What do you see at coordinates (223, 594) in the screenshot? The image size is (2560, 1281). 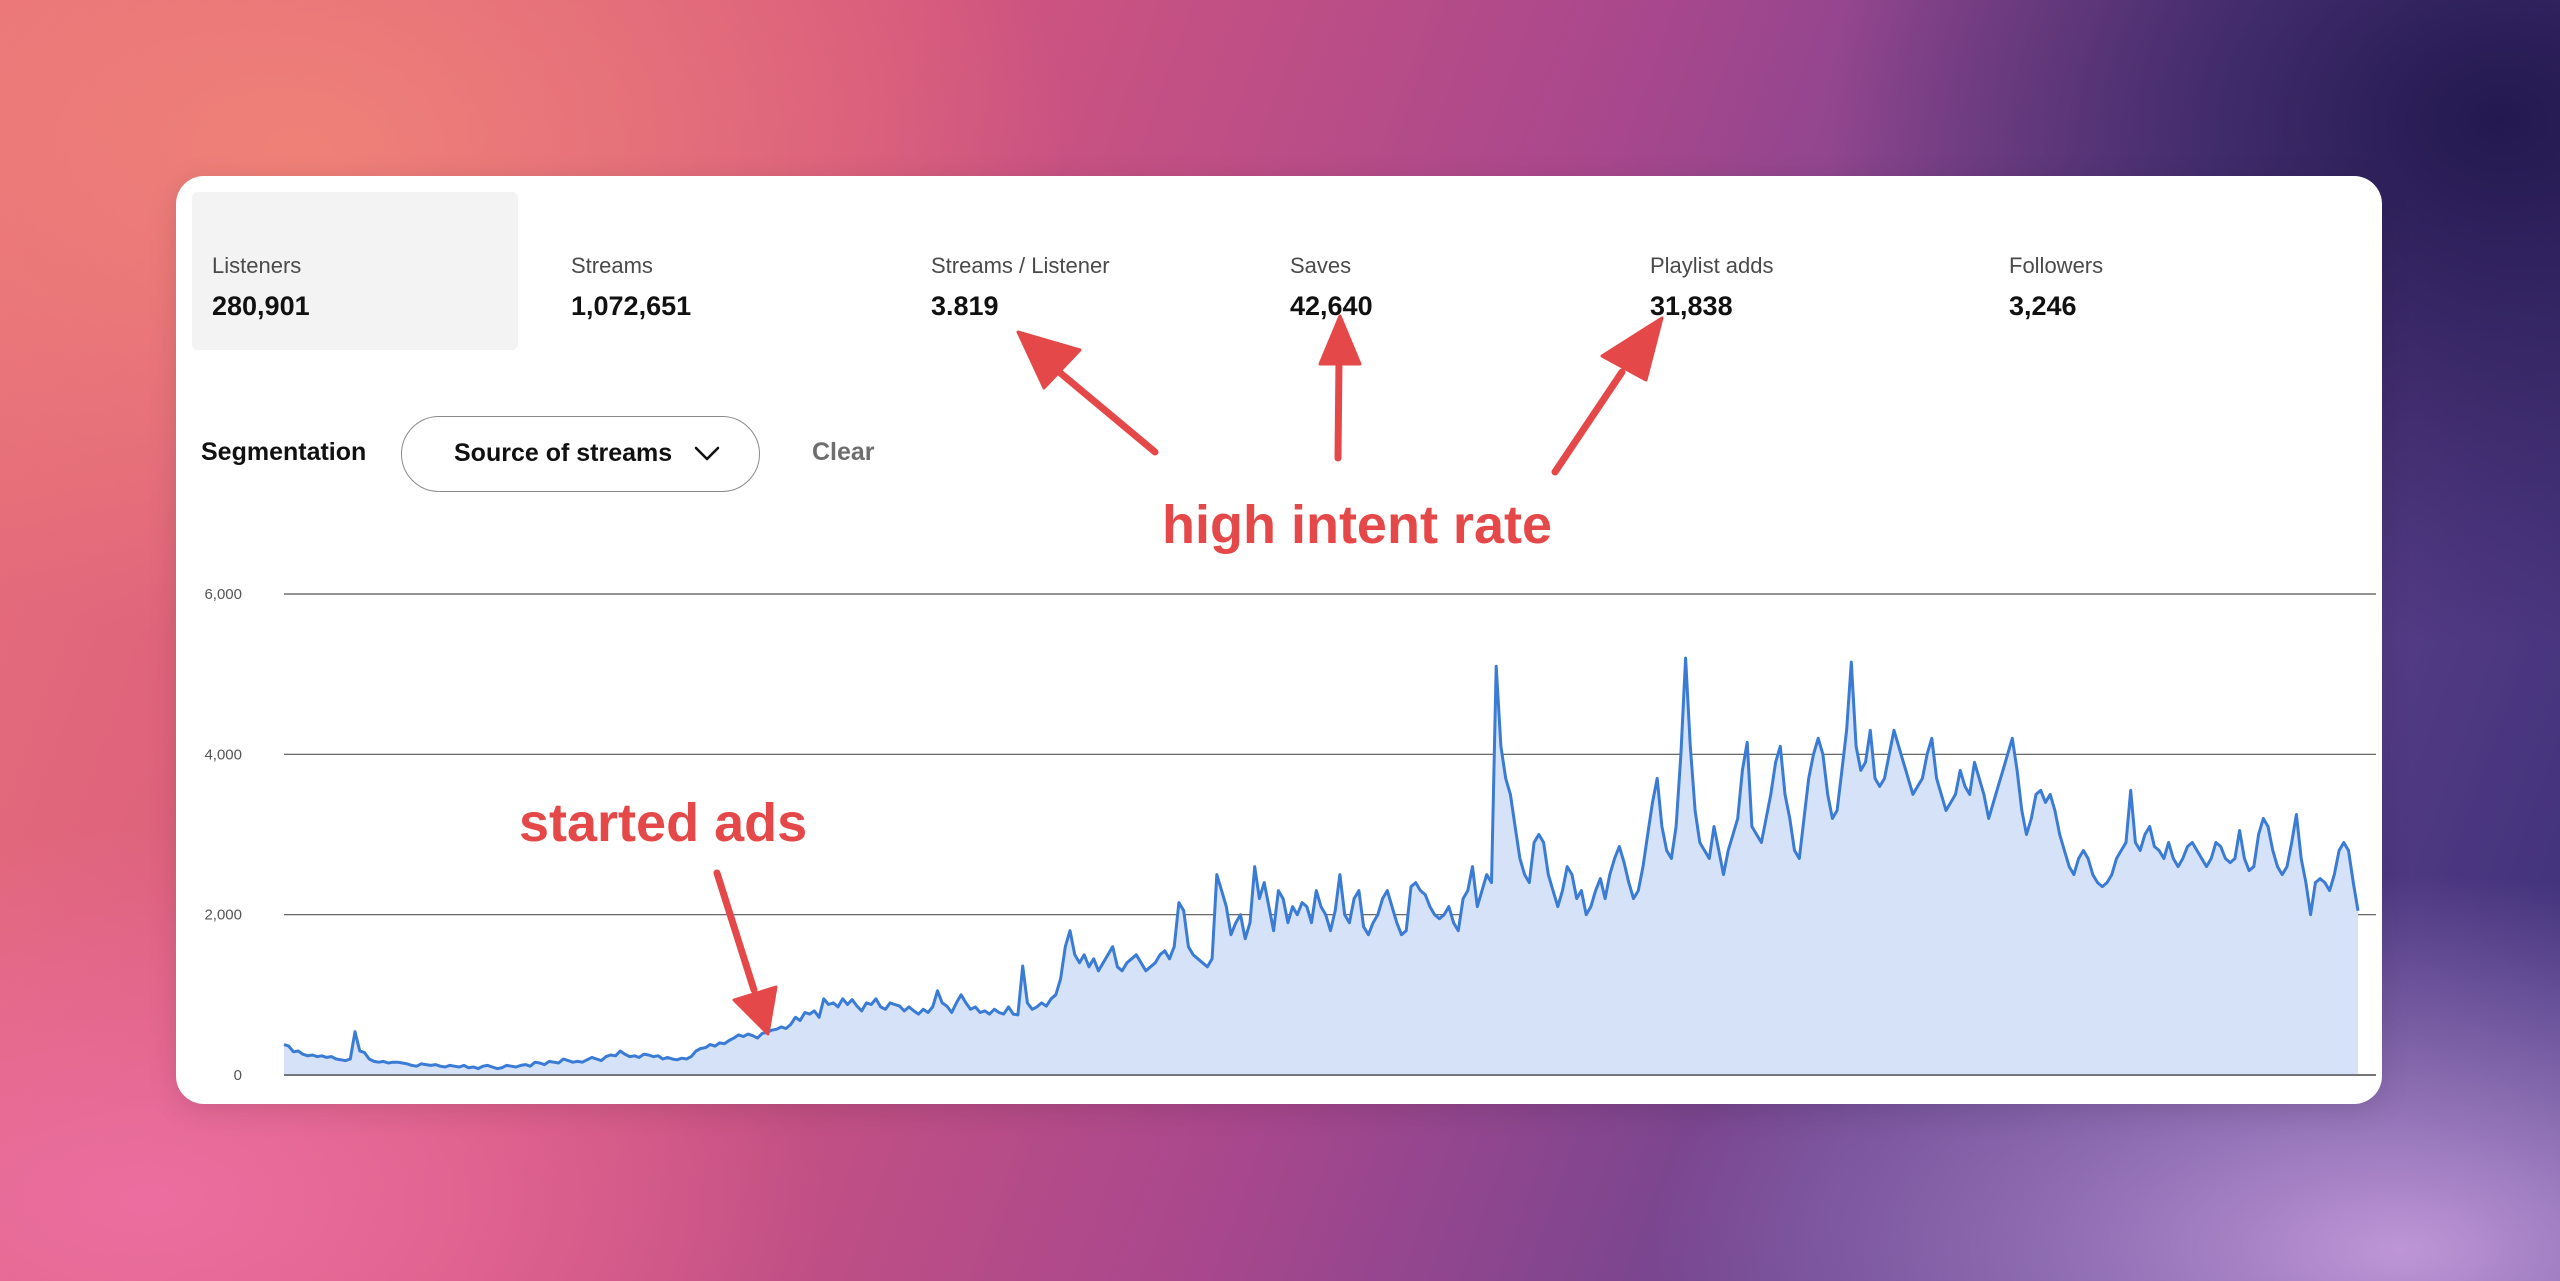 I see `y-tick-label: 6,000` at bounding box center [223, 594].